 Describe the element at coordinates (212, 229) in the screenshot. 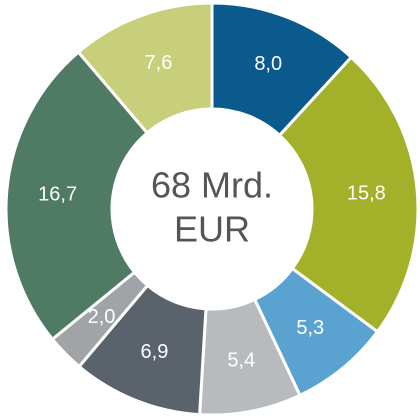

I see `center-text: EUR` at that location.